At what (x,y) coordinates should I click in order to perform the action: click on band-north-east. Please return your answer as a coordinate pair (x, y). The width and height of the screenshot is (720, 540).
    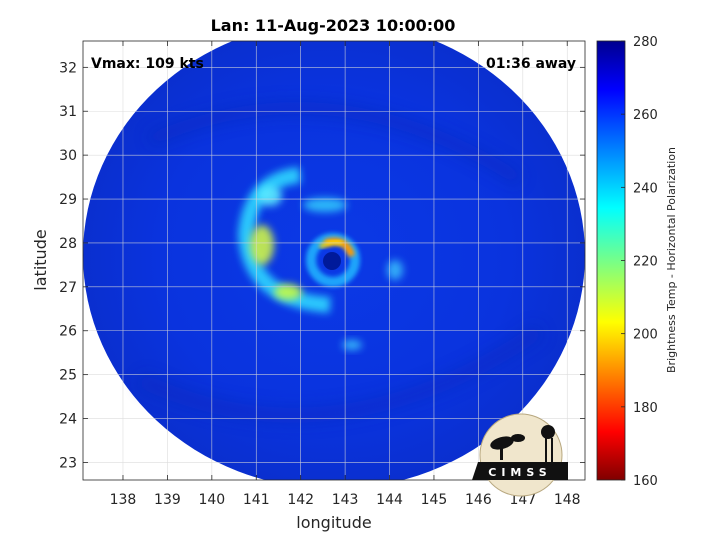
    Looking at the image, I should click on (325, 205).